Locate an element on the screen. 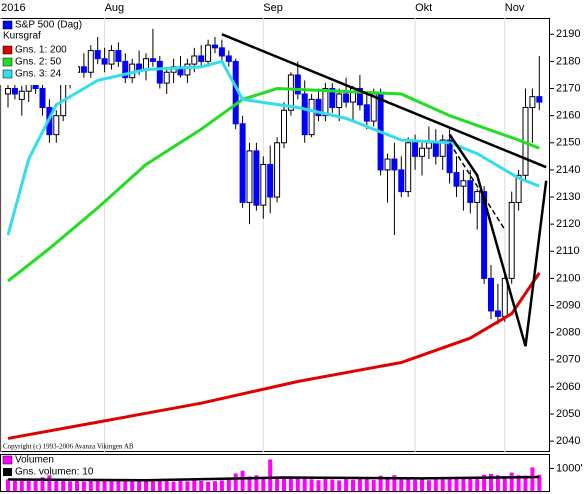  legend-label: S&P 500 (Dag) is located at coordinates (48, 25).